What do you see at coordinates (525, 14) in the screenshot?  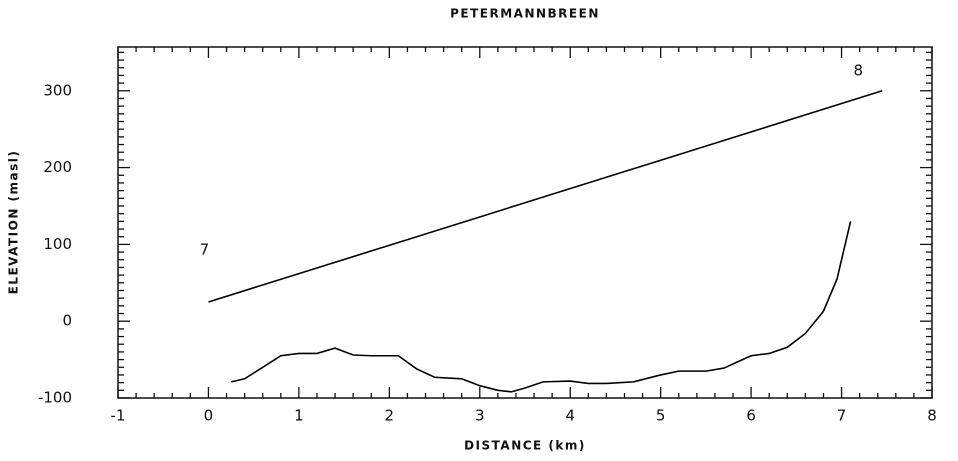 I see `chart-title: PETERMANNBREEN` at bounding box center [525, 14].